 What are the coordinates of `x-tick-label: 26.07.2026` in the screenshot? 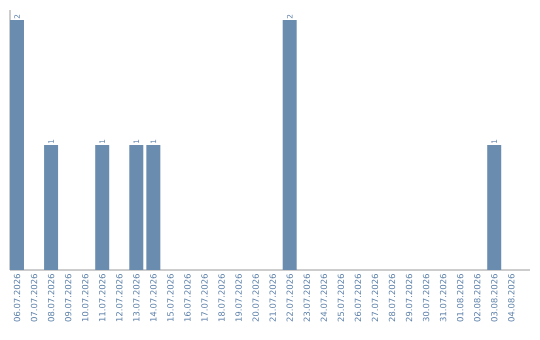 It's located at (358, 298).